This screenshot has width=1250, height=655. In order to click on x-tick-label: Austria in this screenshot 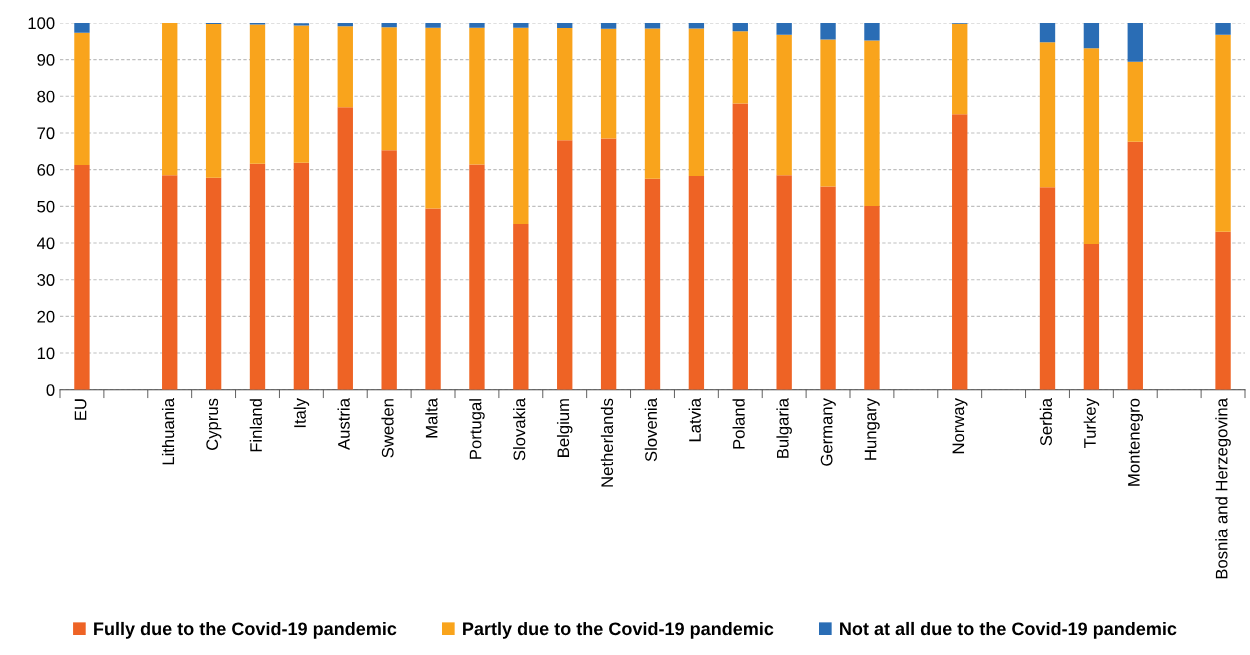, I will do `click(343, 424)`.